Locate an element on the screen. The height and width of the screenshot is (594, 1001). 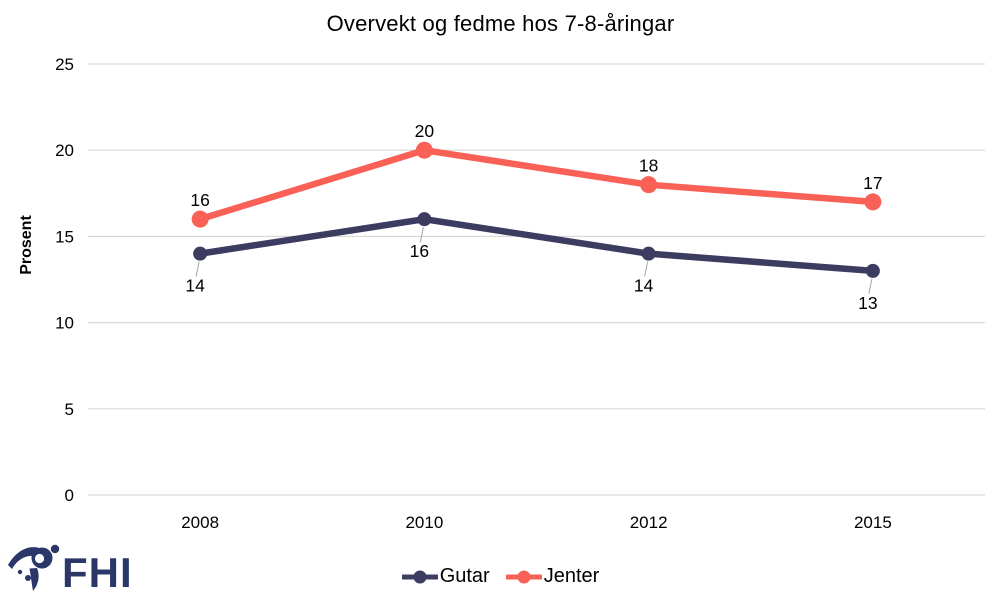
x-tick-label: 2012 is located at coordinates (649, 522).